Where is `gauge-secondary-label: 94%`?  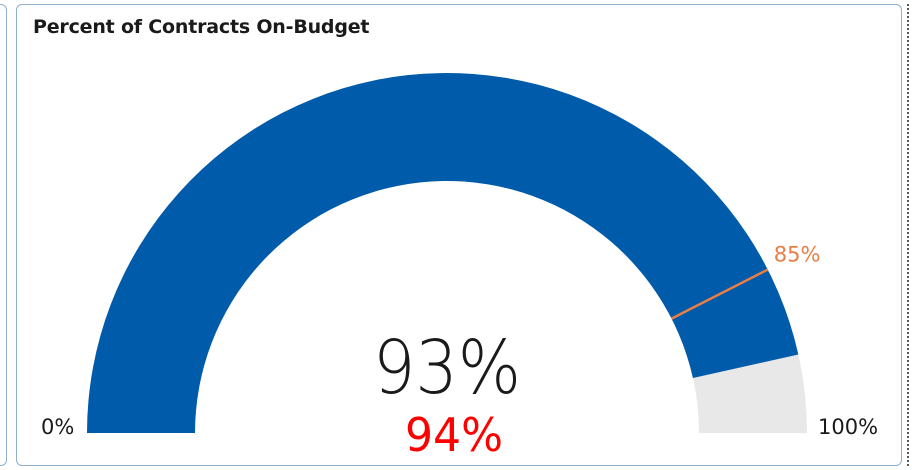 gauge-secondary-label: 94% is located at coordinates (454, 435).